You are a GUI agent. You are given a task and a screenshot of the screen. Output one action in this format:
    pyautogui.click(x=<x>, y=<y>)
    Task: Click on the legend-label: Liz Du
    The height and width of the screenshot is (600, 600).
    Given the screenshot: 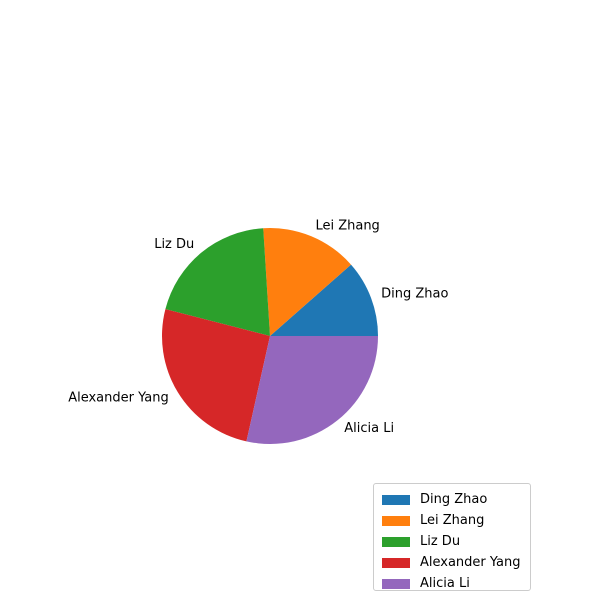 What is the action you would take?
    pyautogui.click(x=440, y=541)
    